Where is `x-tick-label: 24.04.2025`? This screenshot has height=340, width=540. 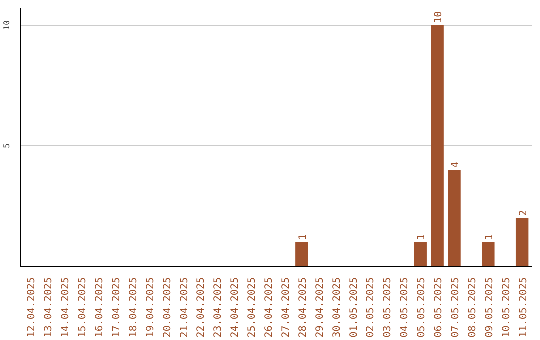
x-tick-label: 24.04.2025 is located at coordinates (236, 307).